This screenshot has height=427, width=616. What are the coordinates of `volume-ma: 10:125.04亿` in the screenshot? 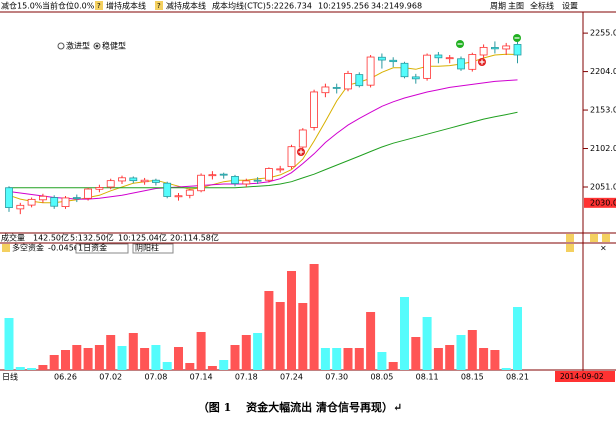 It's located at (142, 238).